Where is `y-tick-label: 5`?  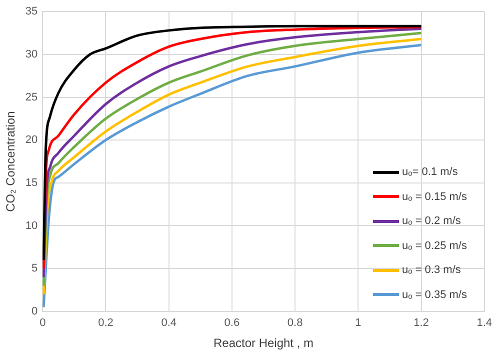
y-tick-label: 5 is located at coordinates (35, 268).